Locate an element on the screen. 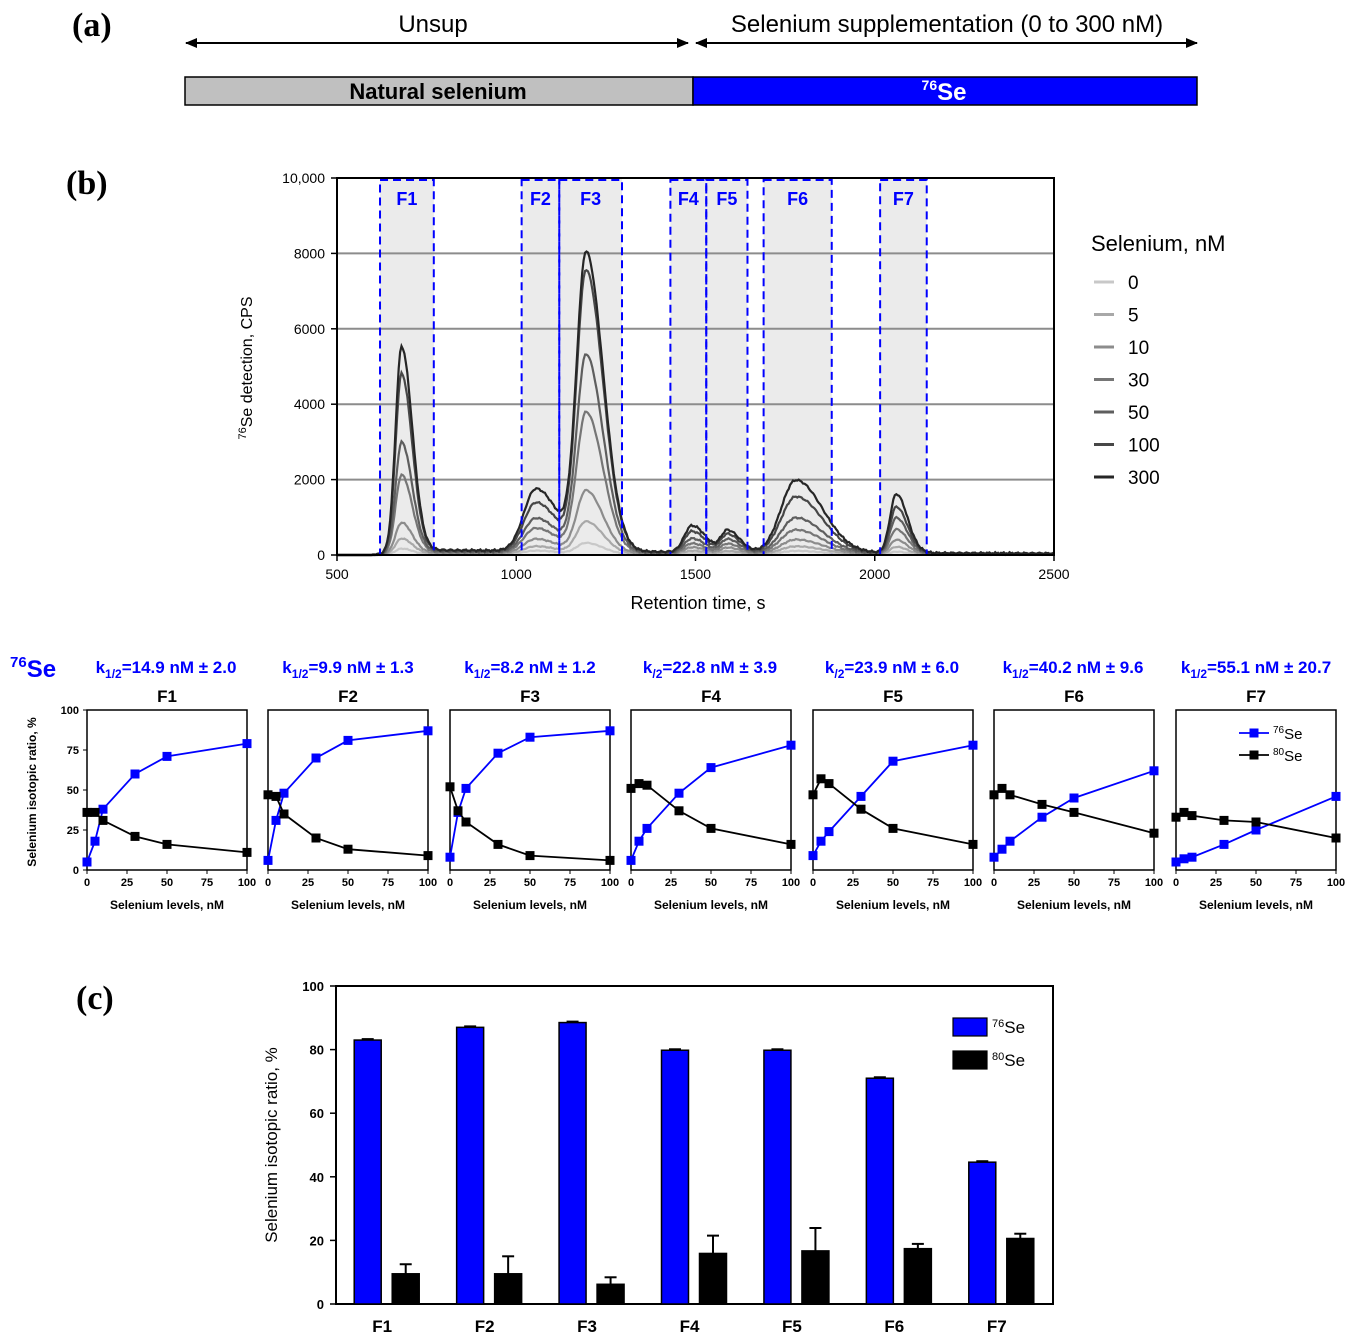 The width and height of the screenshot is (1363, 1340). k-value: =8.2 nM ± 1.2 is located at coordinates (542, 667).